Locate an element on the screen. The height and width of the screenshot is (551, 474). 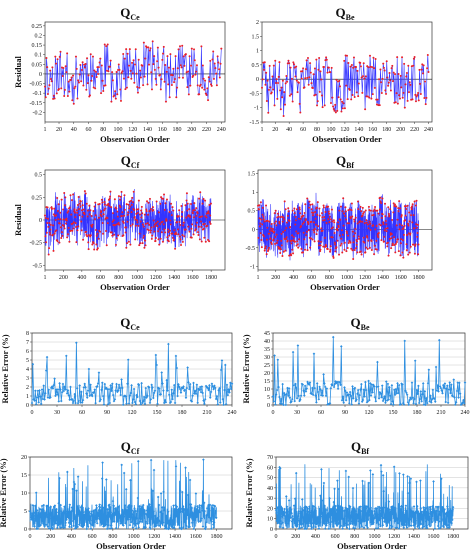
x-tick-label: 60 is located at coordinates (82, 413).